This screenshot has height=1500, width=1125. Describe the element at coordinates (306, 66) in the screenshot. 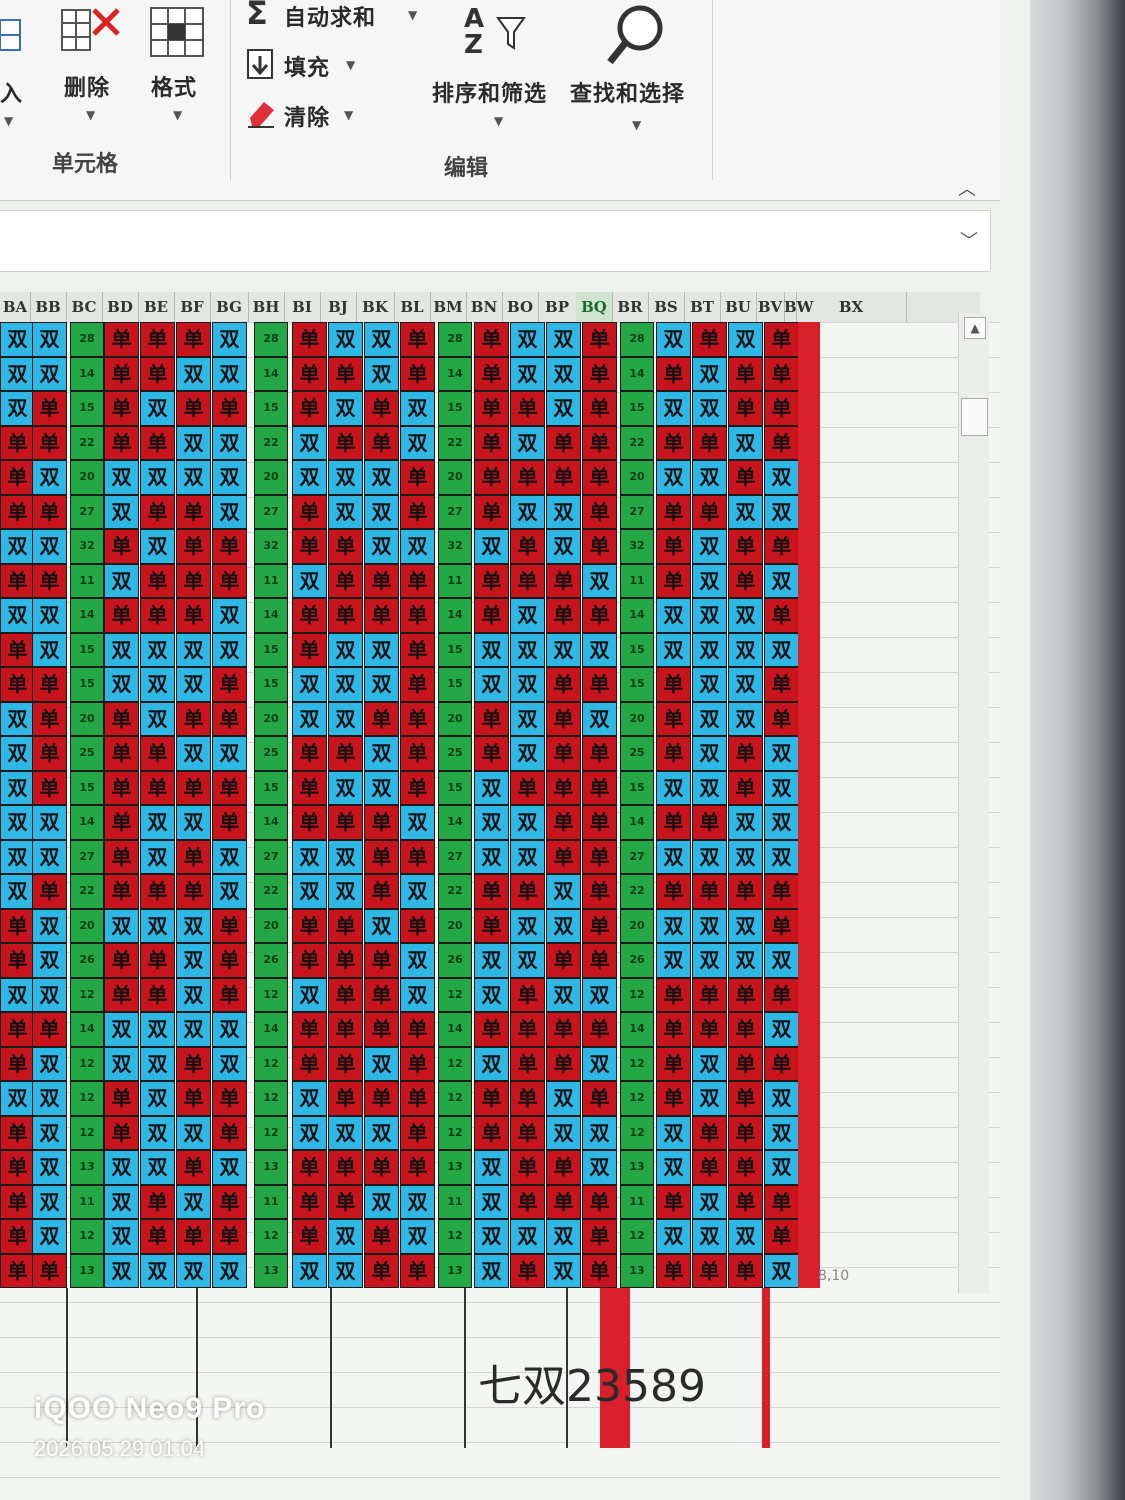

I see `fill-button: 填充 ▼` at that location.